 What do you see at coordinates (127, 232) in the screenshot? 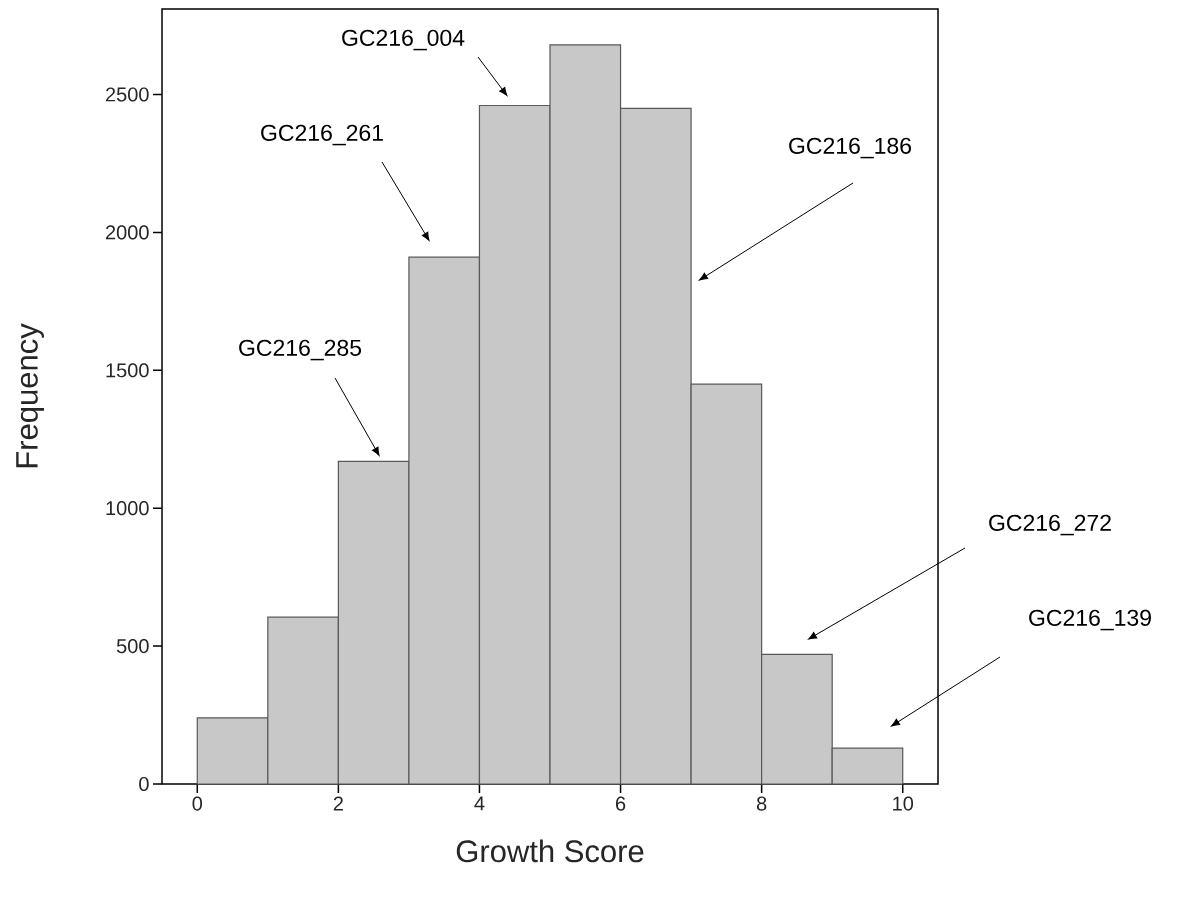
I see `y-tick-label: 2000` at bounding box center [127, 232].